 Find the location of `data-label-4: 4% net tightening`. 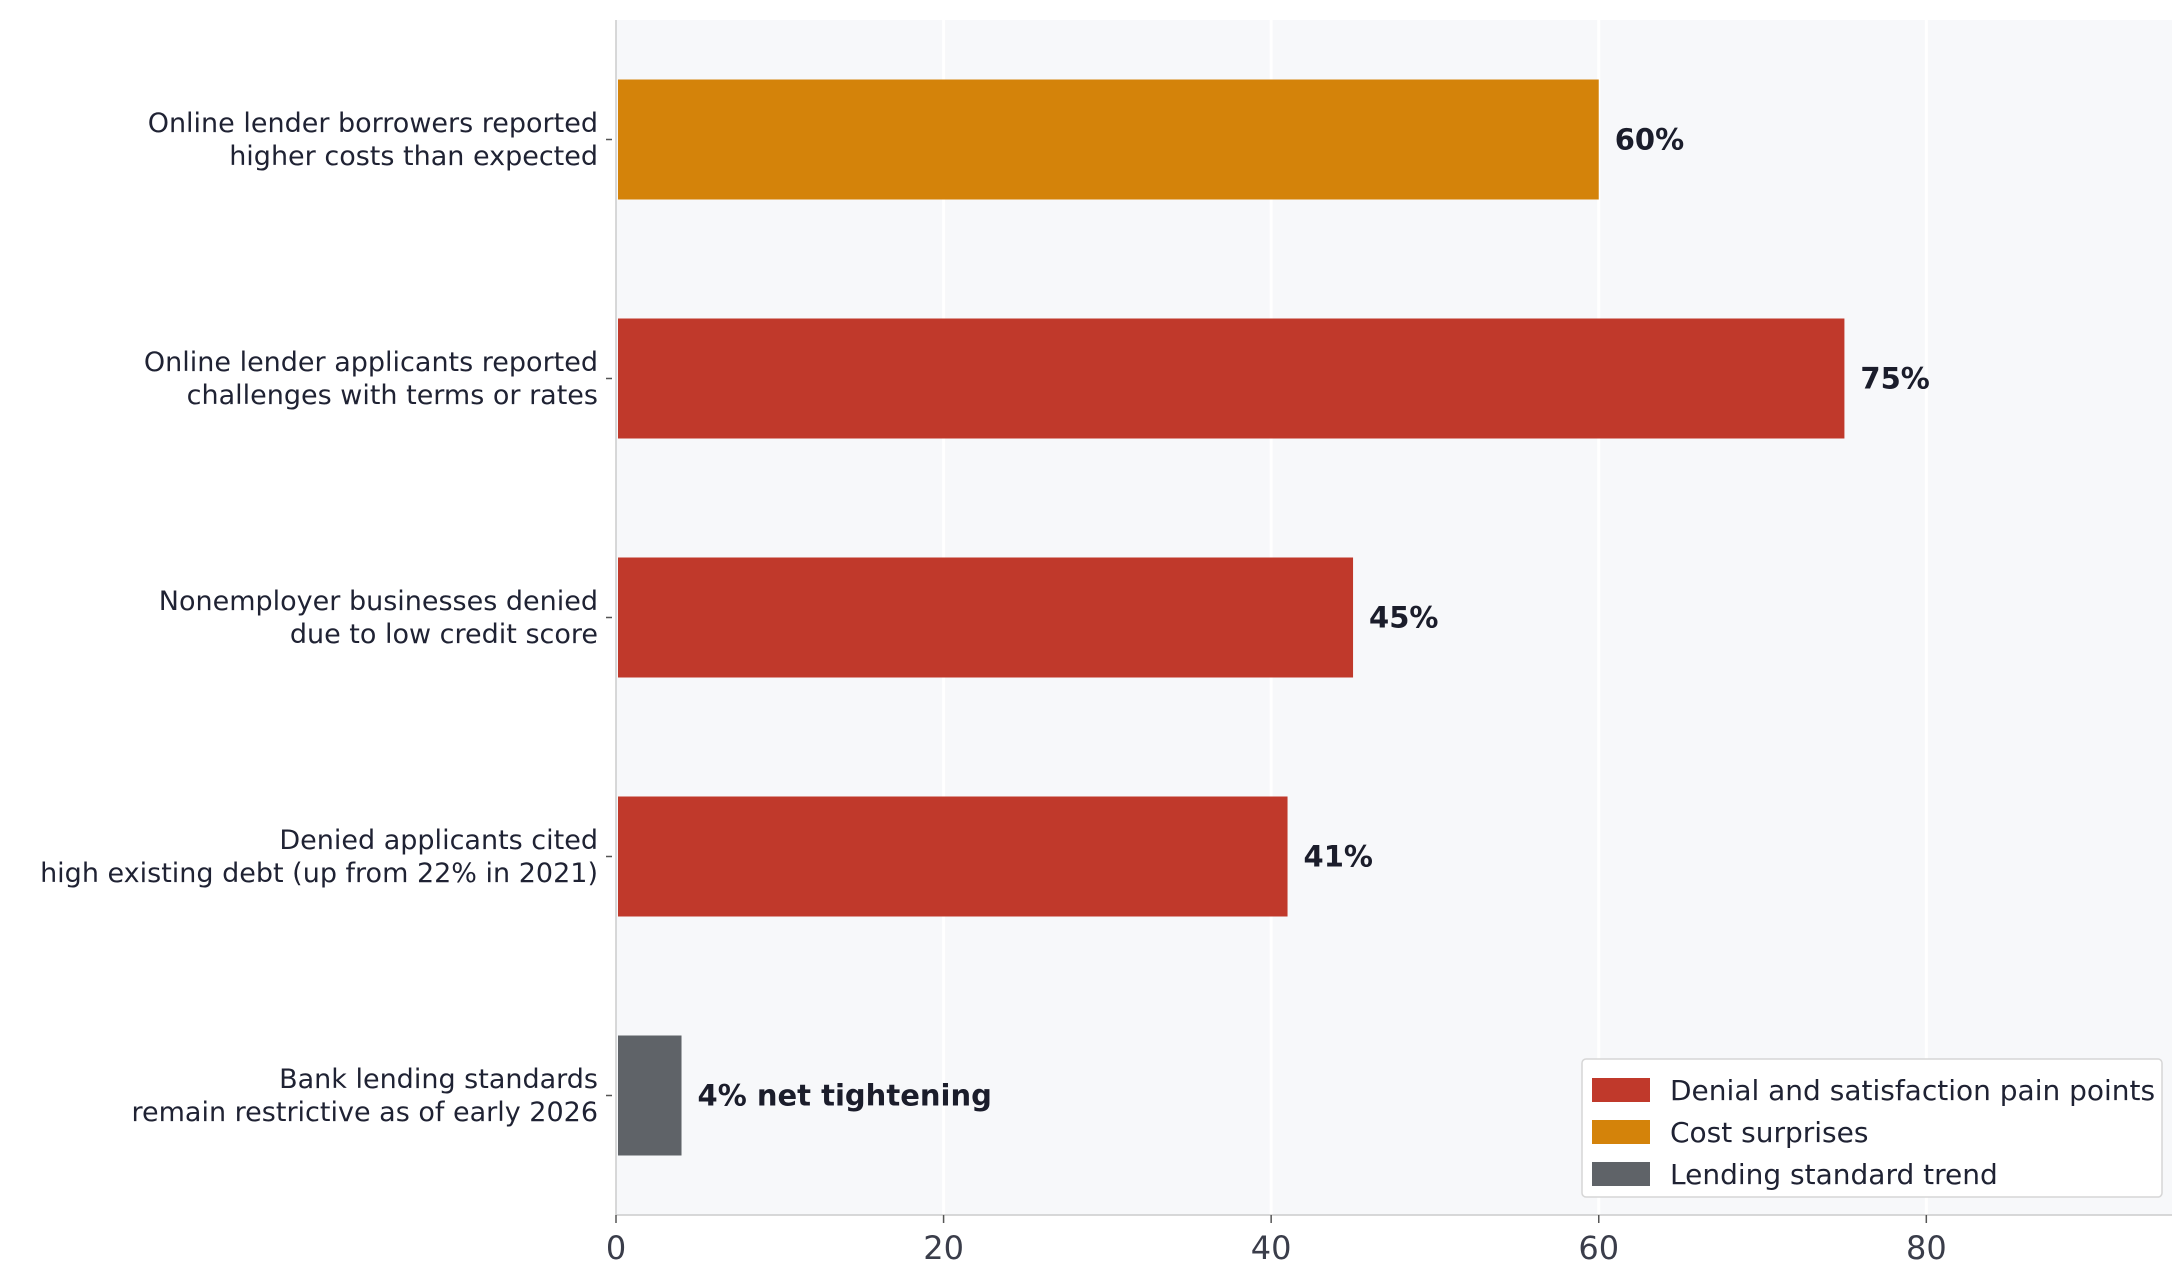

data-label-4: 4% net tightening is located at coordinates (845, 1096).